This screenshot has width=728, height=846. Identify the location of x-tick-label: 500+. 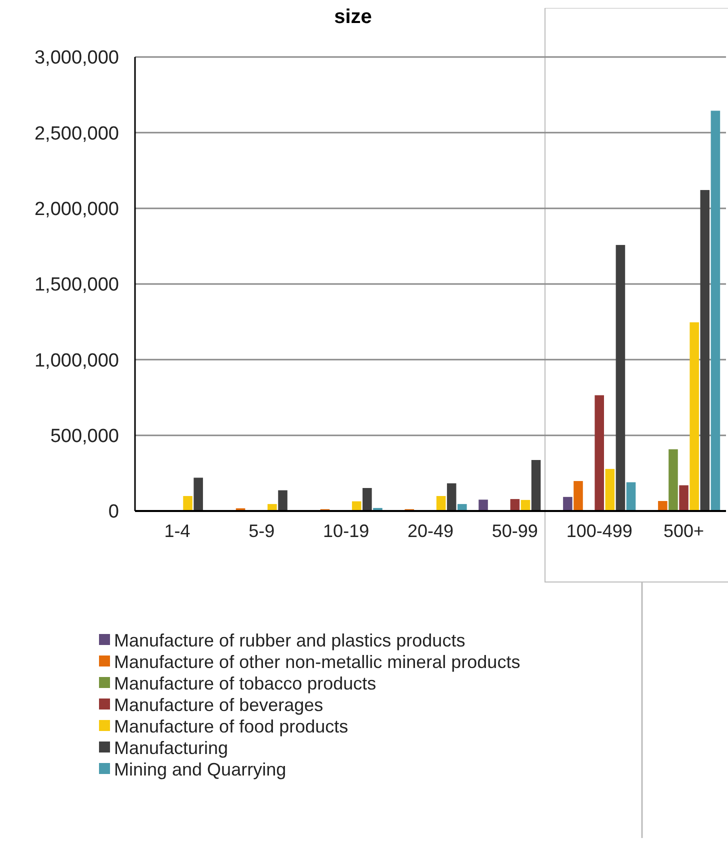
(684, 531).